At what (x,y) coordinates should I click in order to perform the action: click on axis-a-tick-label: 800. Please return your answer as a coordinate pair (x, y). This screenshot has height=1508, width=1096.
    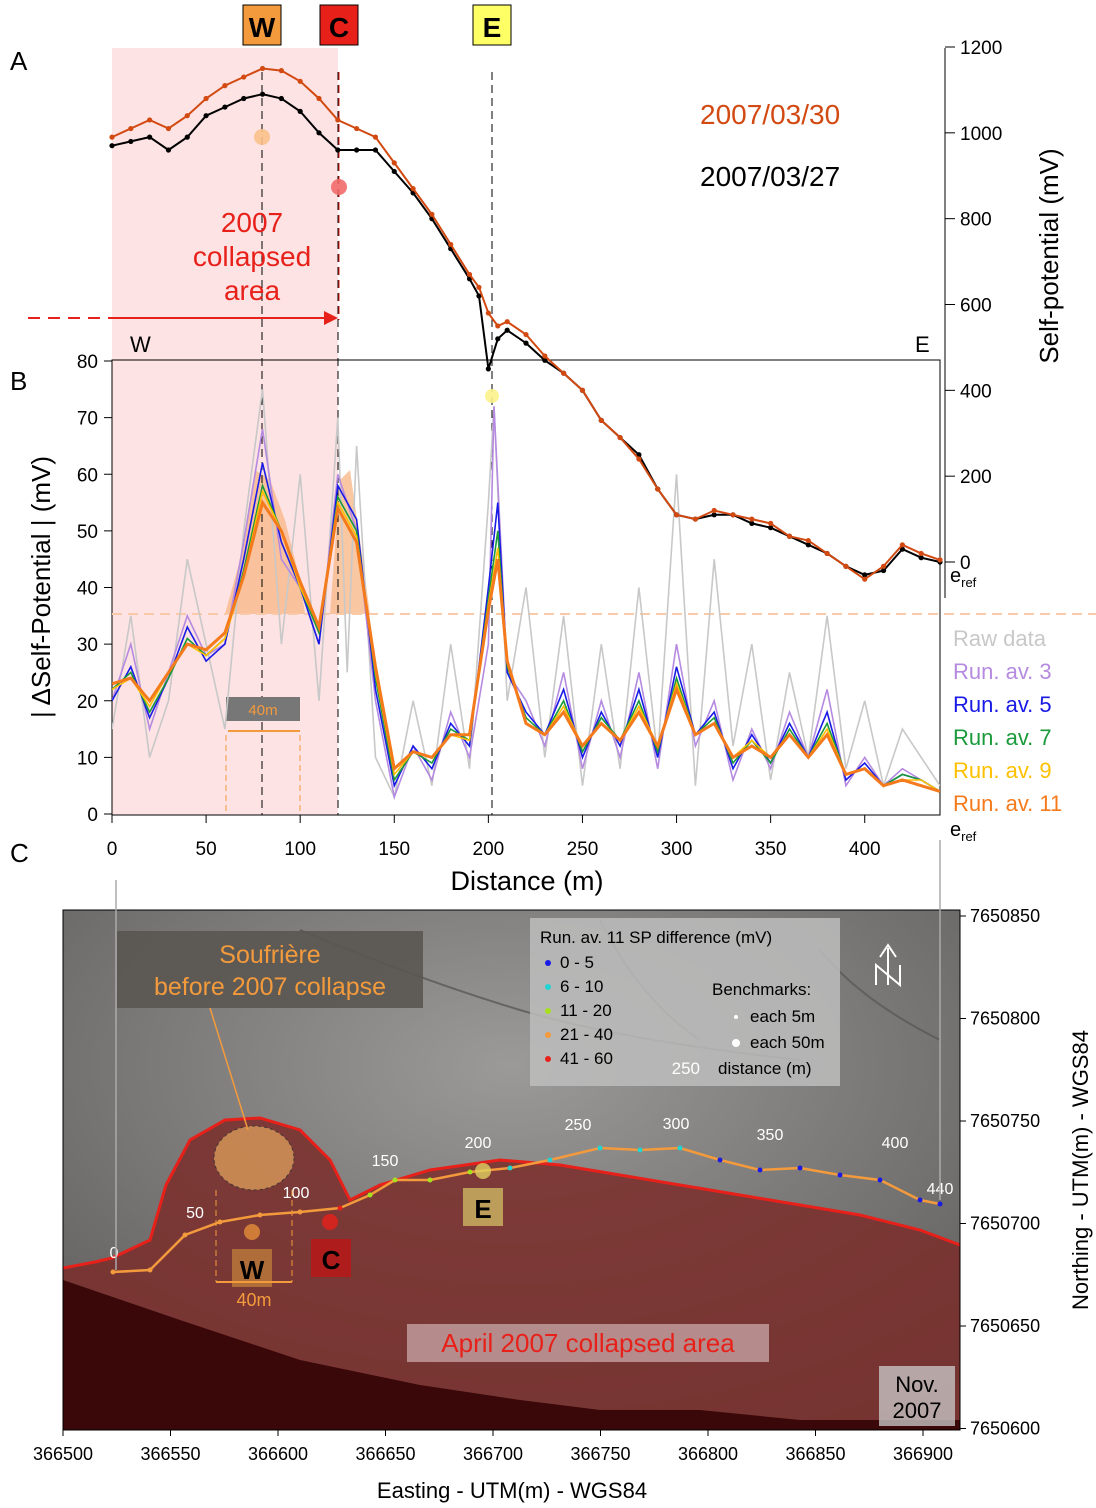
    Looking at the image, I should click on (976, 220).